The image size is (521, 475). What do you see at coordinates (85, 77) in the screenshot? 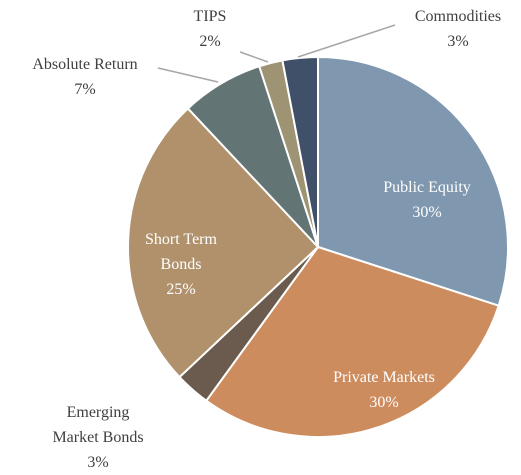
I see `slice-label: Absolute Return 7%` at bounding box center [85, 77].